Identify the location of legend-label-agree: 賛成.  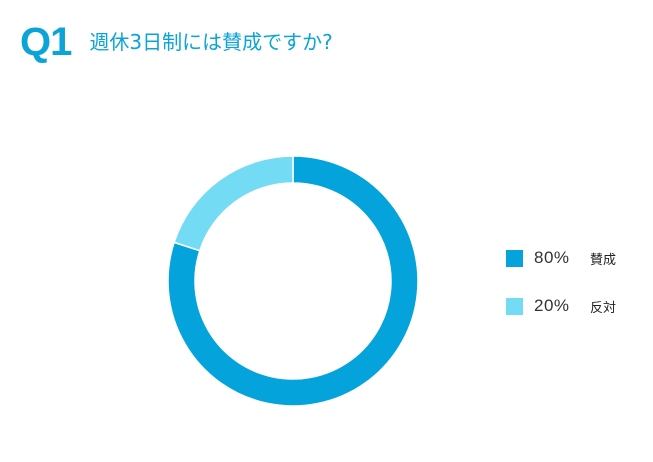
(603, 260).